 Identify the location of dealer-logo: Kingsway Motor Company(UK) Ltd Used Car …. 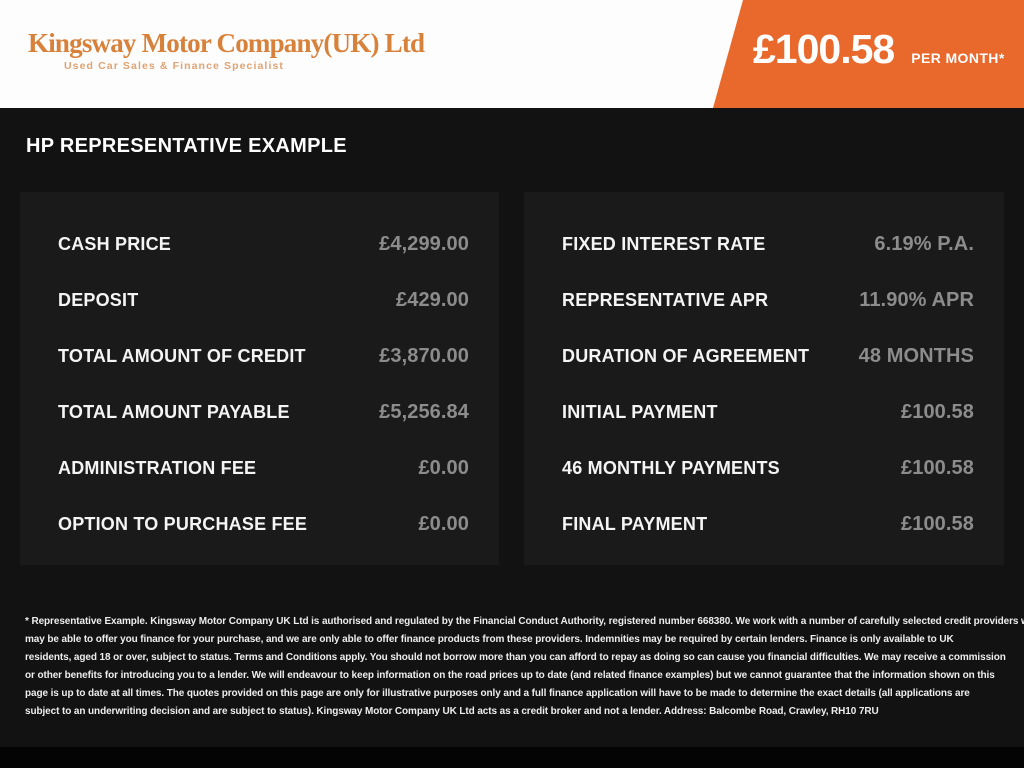
(226, 50).